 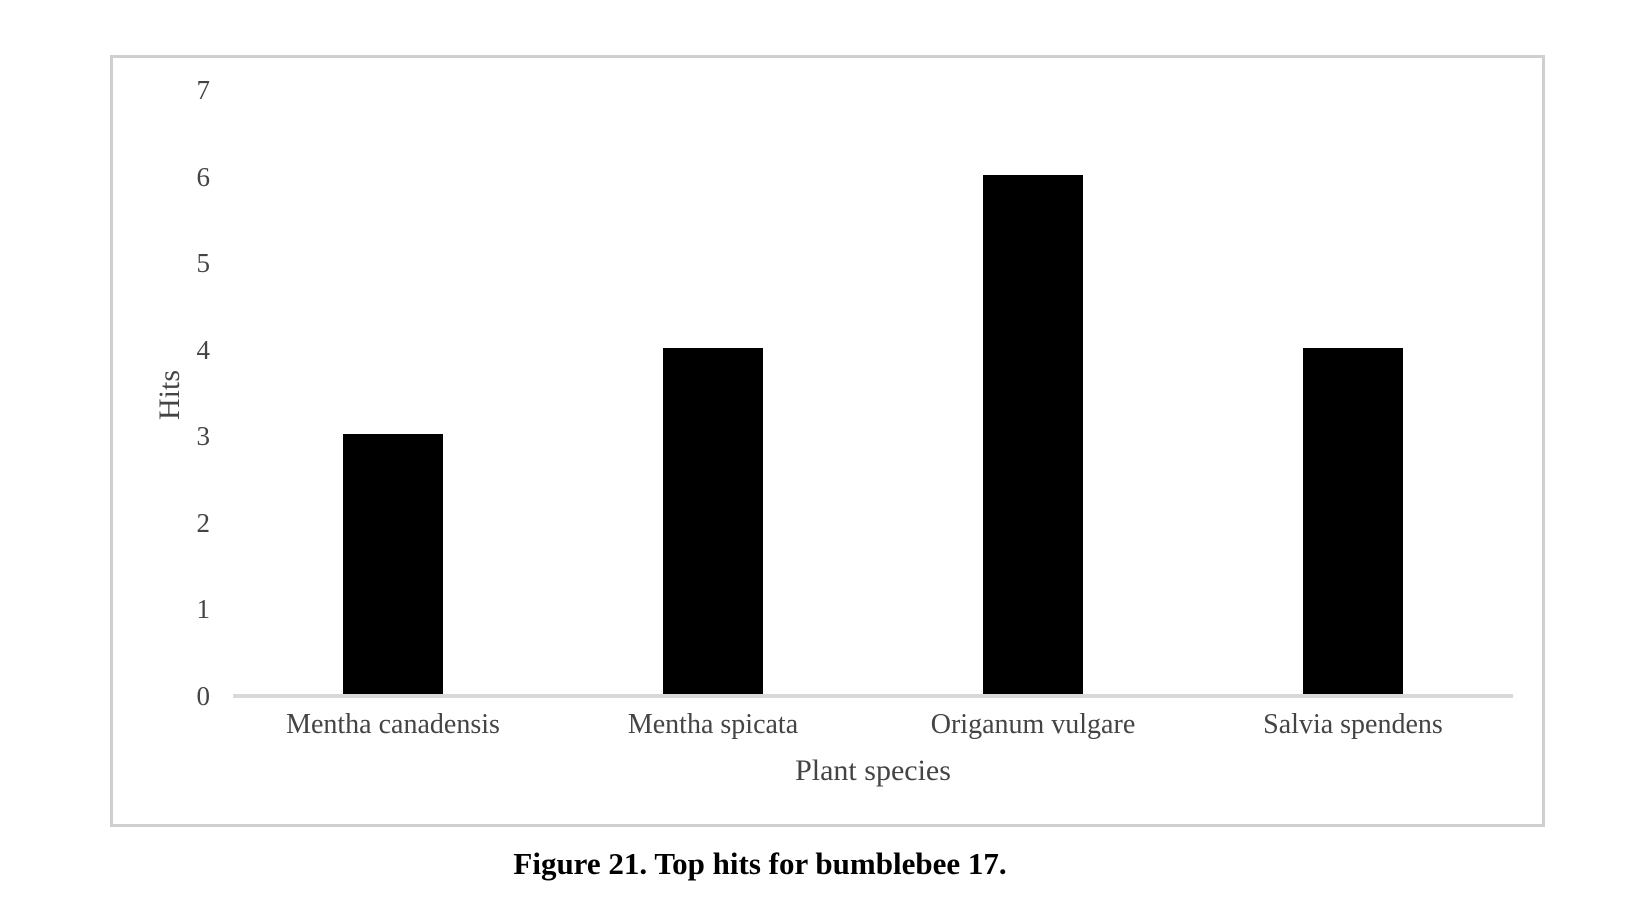 I want to click on figure-caption: Figure 21. Top hits for bumblebee 17., so click(x=760, y=863).